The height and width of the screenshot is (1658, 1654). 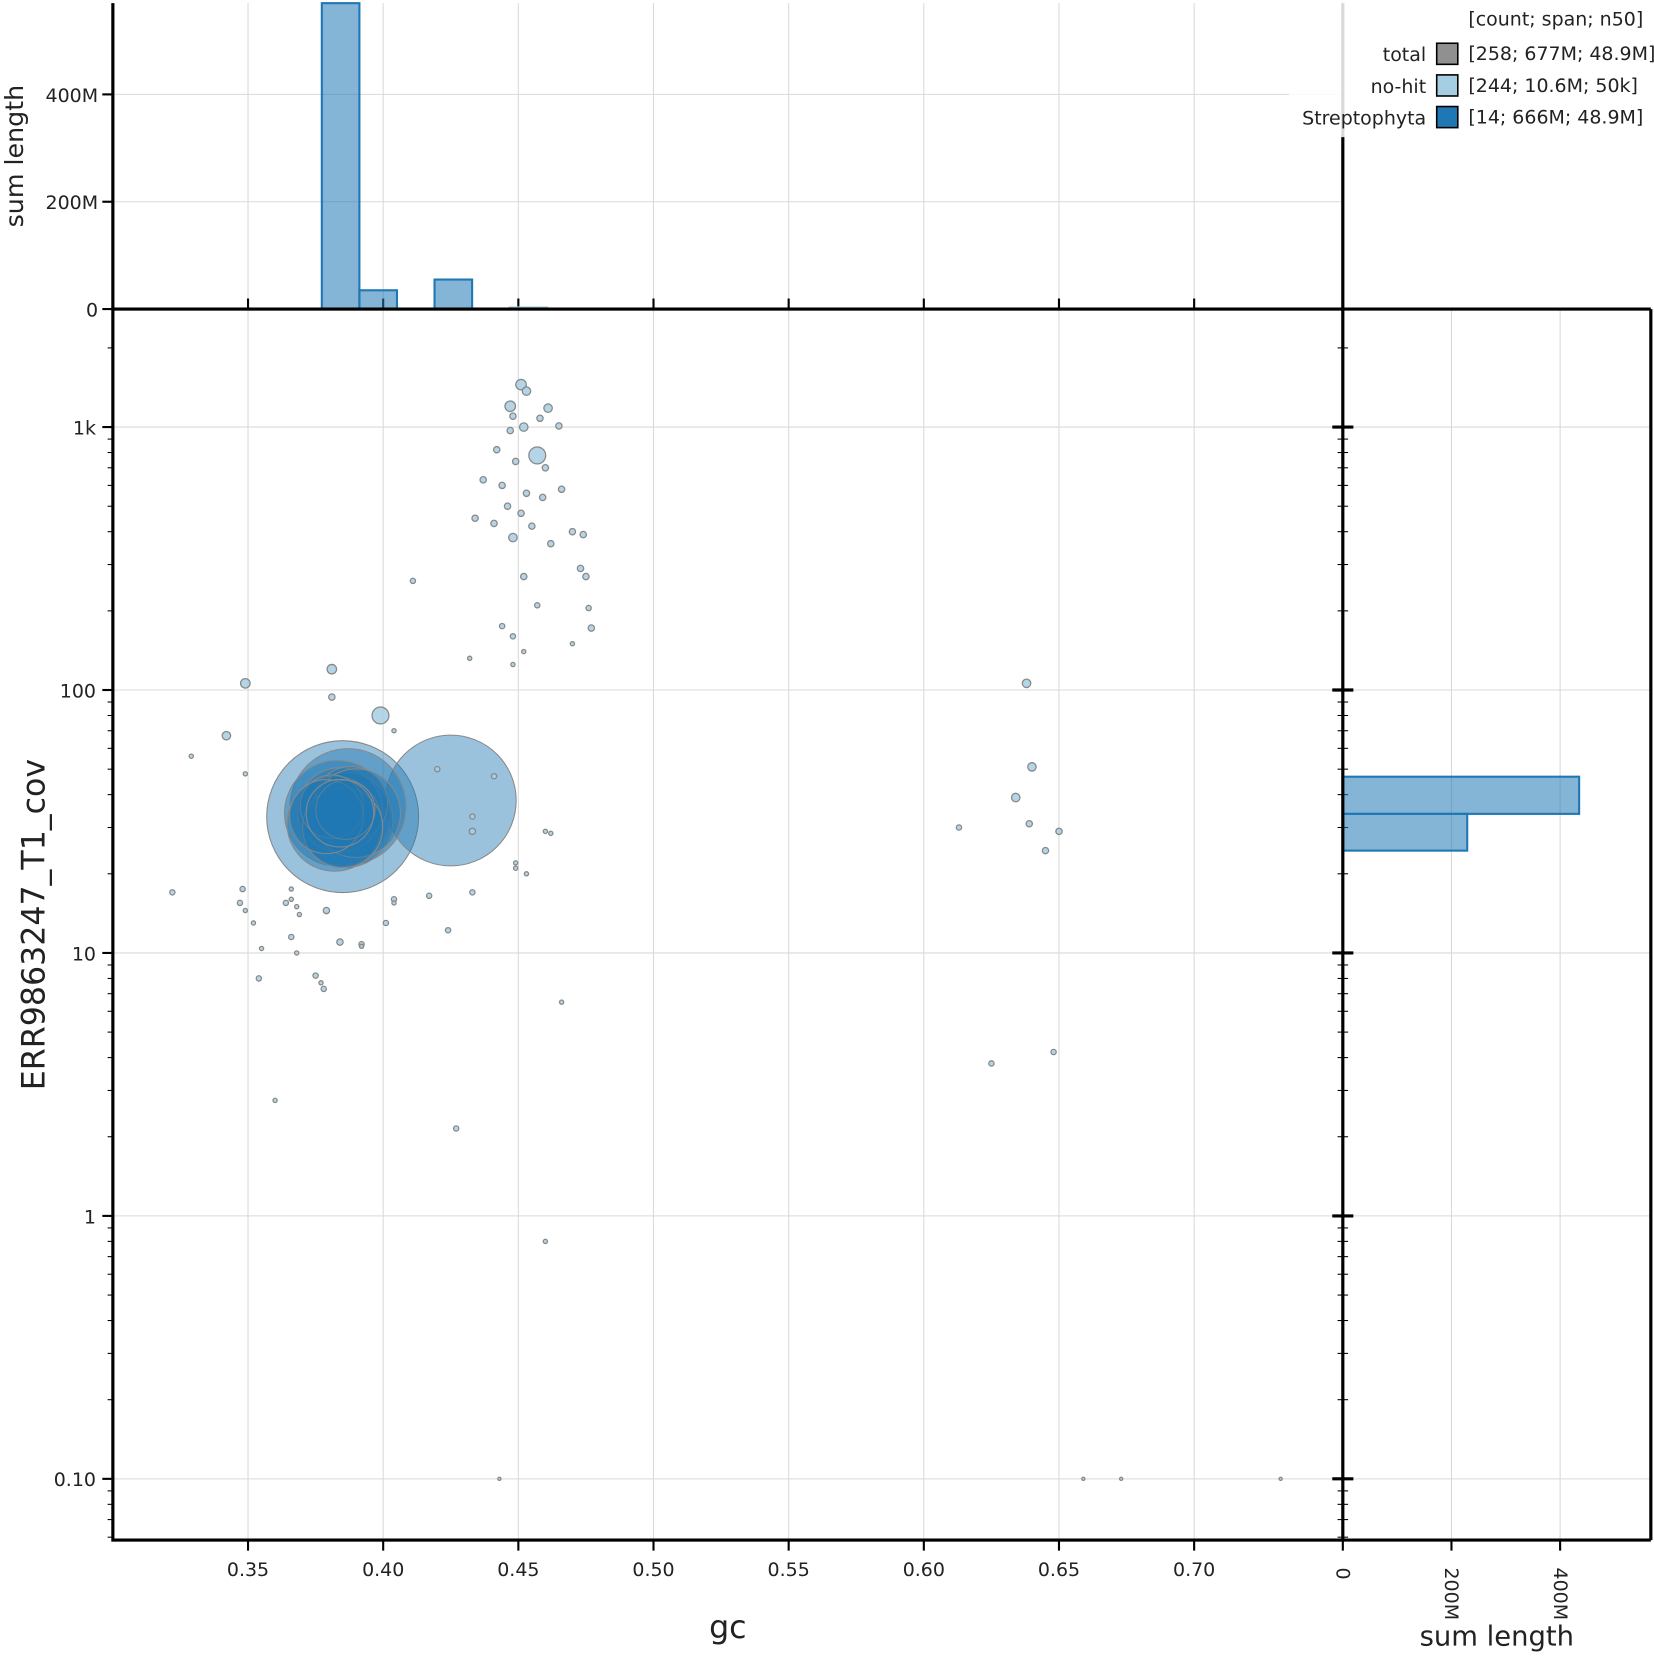 I want to click on y-tick-label: 200M, so click(x=72, y=203).